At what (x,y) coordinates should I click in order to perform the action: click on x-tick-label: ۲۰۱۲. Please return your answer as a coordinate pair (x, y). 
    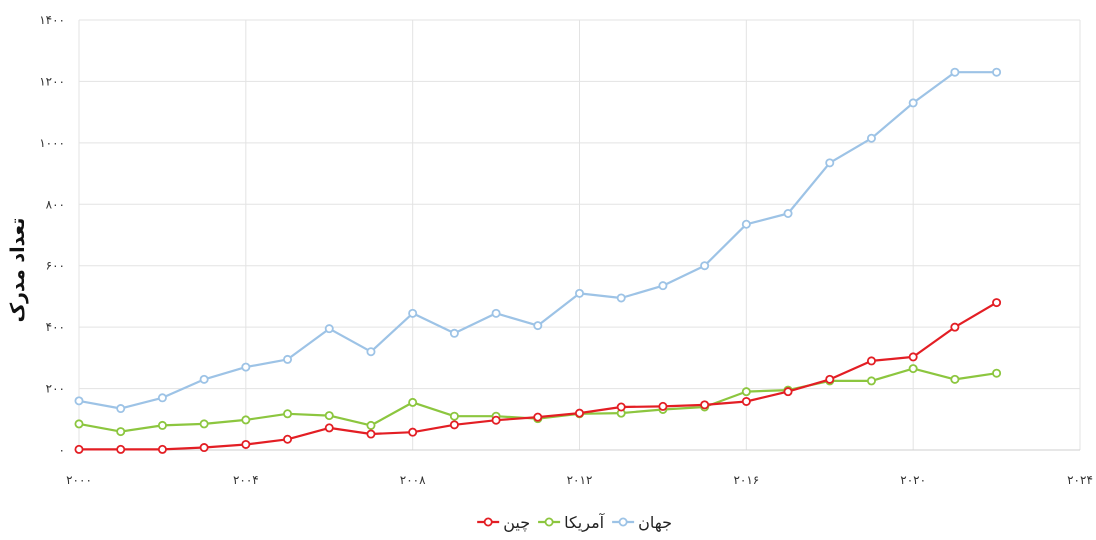
    Looking at the image, I should click on (580, 480).